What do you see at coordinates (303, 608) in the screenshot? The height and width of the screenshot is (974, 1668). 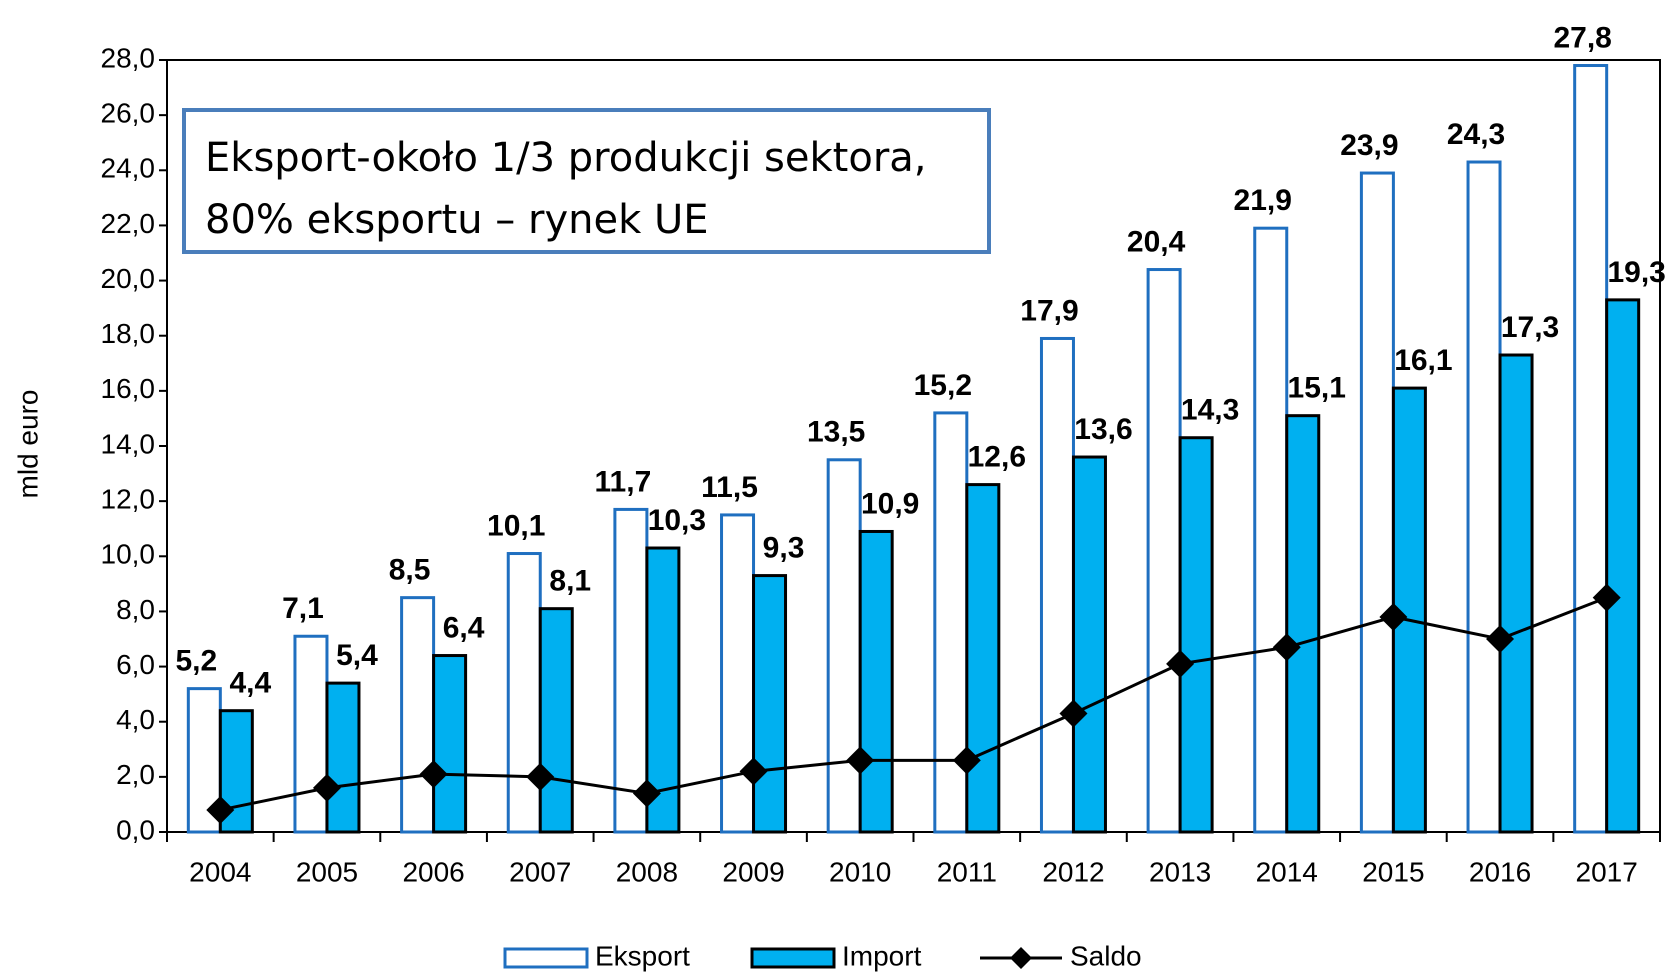 I see `value-label: 7,1` at bounding box center [303, 608].